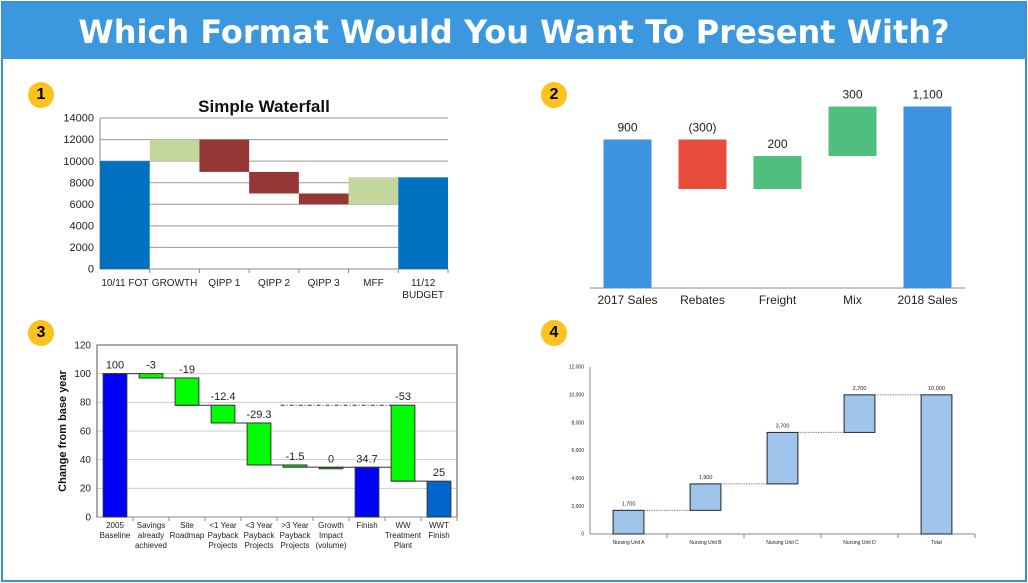  What do you see at coordinates (82, 205) in the screenshot?
I see `y-tick-label: 6000` at bounding box center [82, 205].